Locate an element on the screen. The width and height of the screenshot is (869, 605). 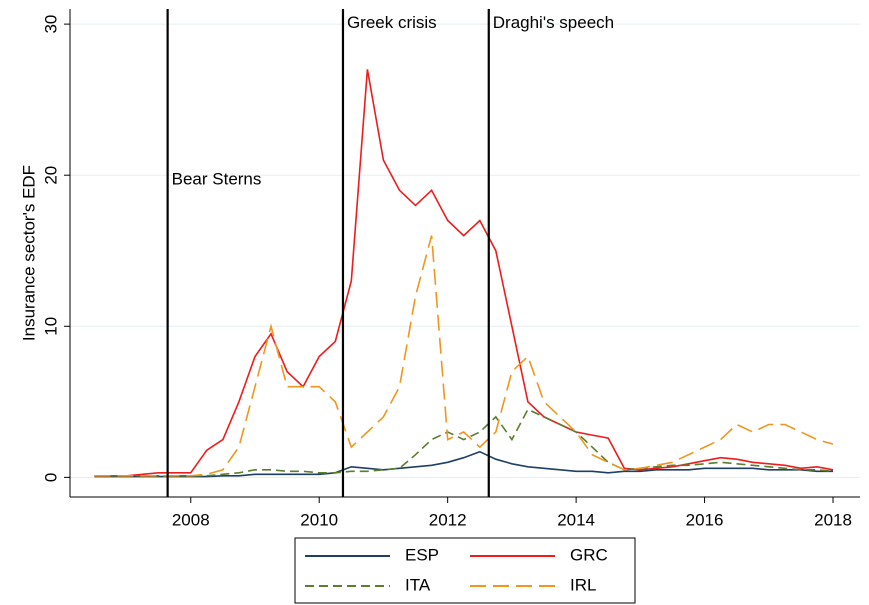
y-tick-label: 30 is located at coordinates (50, 24).